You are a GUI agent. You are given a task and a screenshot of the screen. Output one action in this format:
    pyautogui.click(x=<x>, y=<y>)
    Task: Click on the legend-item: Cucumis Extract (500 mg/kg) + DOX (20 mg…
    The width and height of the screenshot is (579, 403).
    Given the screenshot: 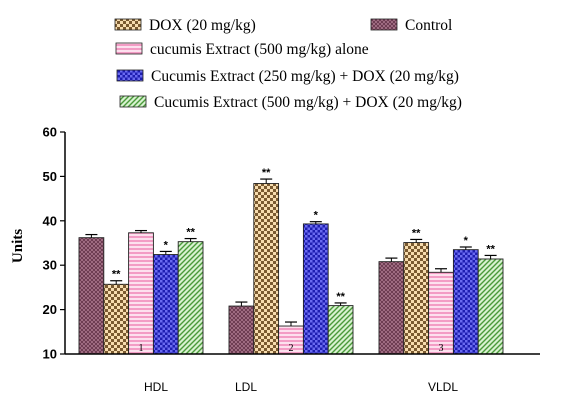 What is the action you would take?
    pyautogui.click(x=290, y=102)
    